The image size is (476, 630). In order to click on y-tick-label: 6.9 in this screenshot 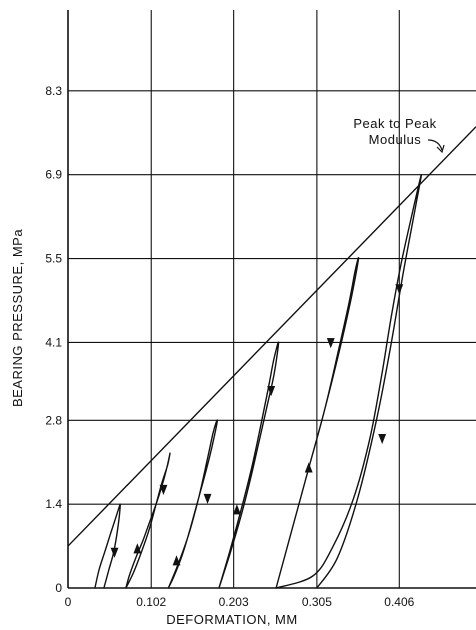, I will do `click(53, 175)`.